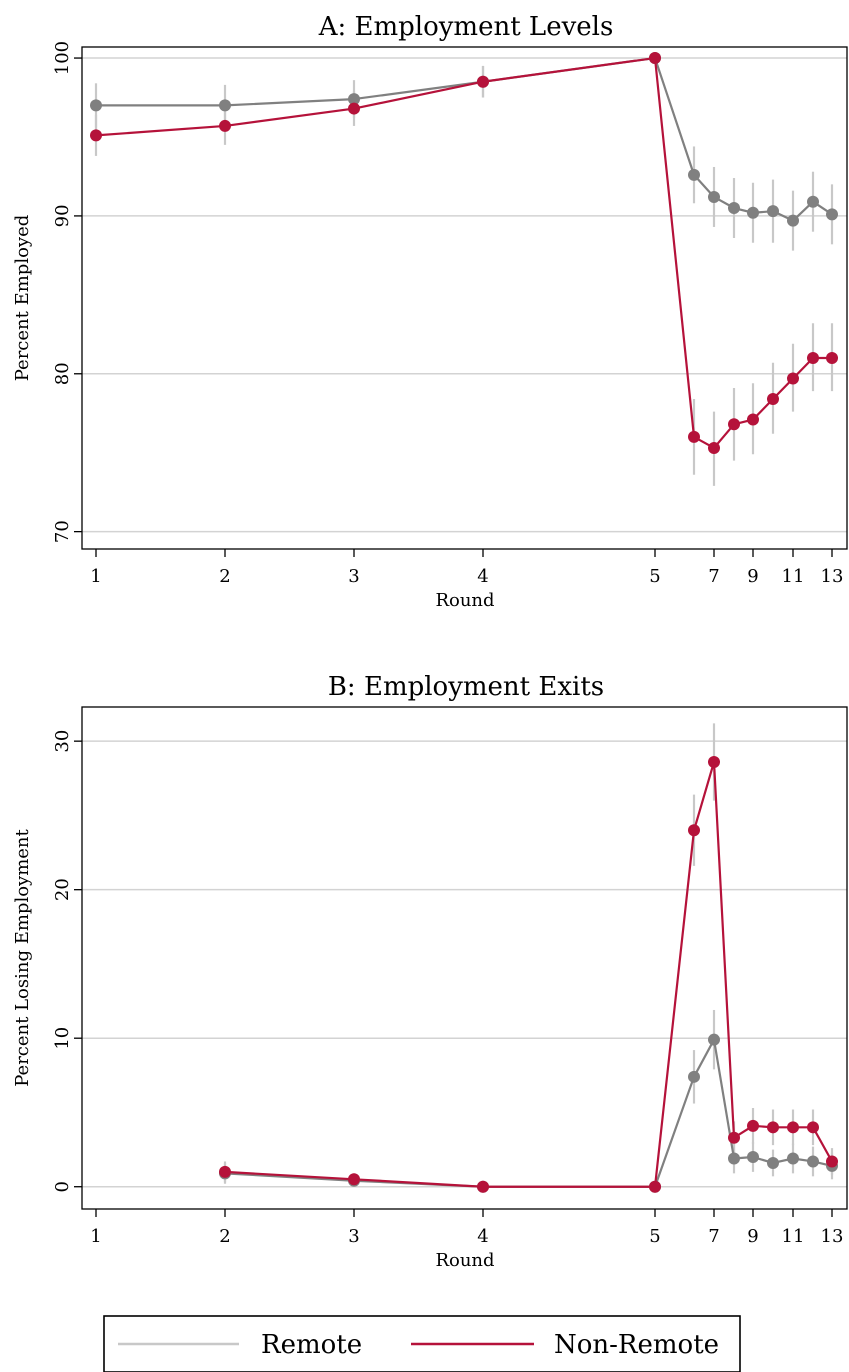 The image size is (849, 1372). What do you see at coordinates (62, 741) in the screenshot?
I see `y-tick-label: 30` at bounding box center [62, 741].